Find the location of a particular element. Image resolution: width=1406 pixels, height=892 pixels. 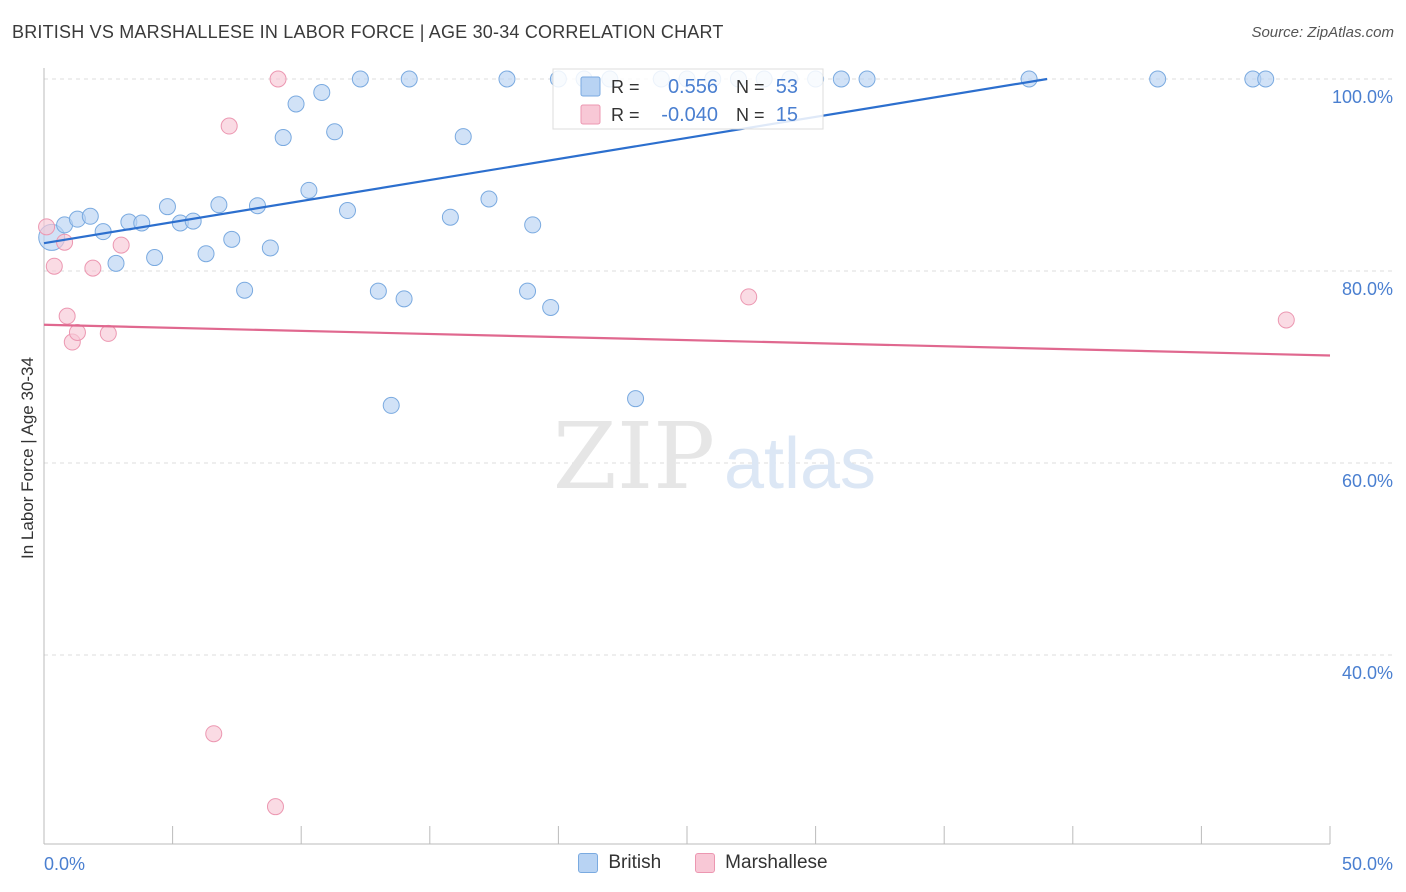

r-value: 0.556 is located at coordinates (693, 87).